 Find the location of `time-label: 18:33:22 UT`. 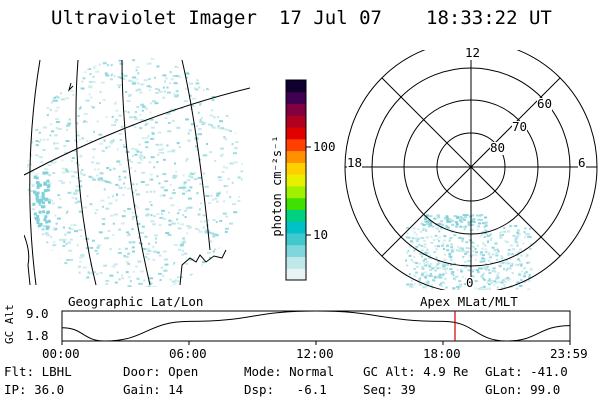

time-label: 18:33:22 UT is located at coordinates (489, 18).